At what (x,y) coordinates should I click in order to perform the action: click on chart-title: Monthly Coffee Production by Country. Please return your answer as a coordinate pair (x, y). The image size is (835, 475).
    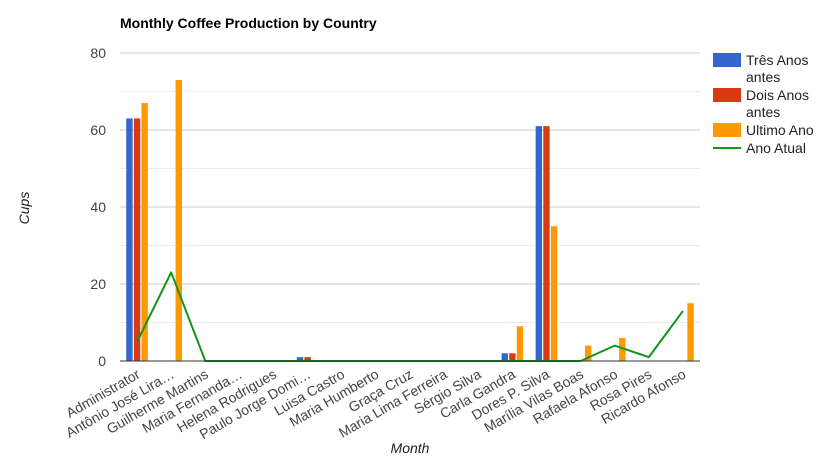
    Looking at the image, I should click on (248, 23).